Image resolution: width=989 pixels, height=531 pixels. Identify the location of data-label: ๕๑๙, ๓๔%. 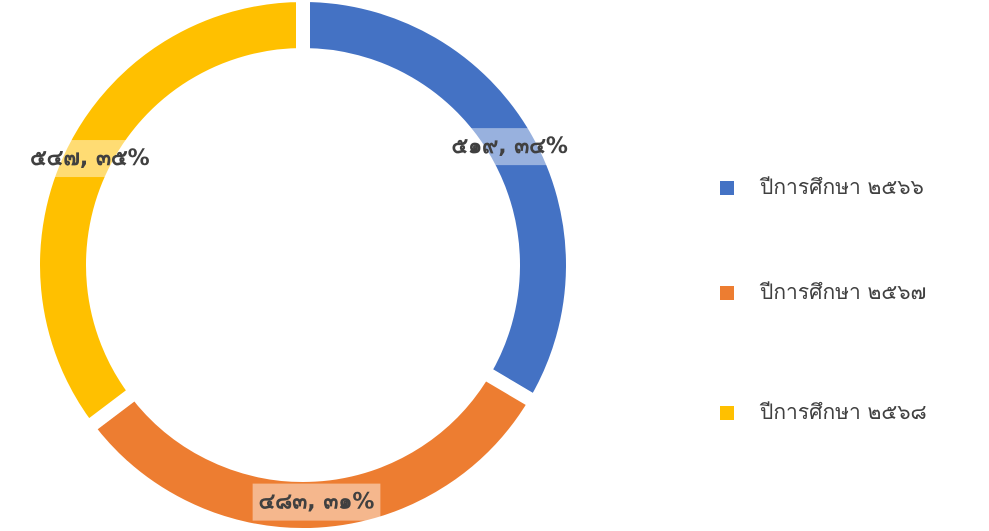
(510, 146).